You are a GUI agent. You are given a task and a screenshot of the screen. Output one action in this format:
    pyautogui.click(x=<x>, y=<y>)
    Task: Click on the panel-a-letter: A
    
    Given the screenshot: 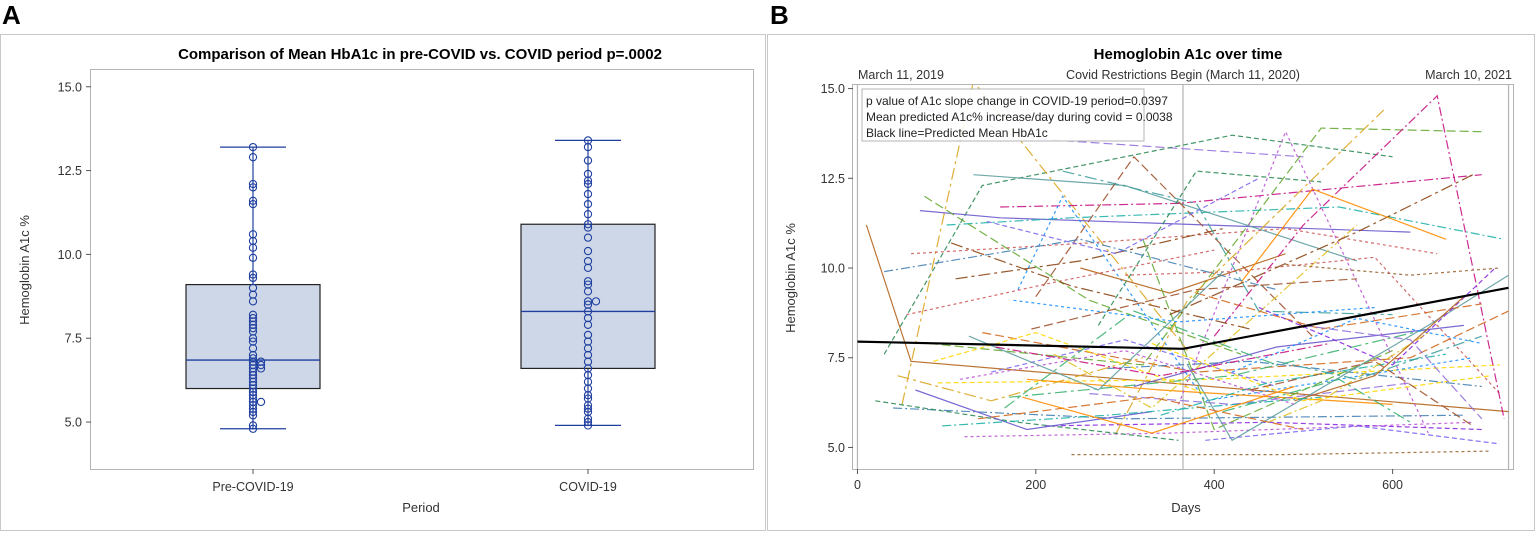 What is the action you would take?
    pyautogui.click(x=11, y=15)
    